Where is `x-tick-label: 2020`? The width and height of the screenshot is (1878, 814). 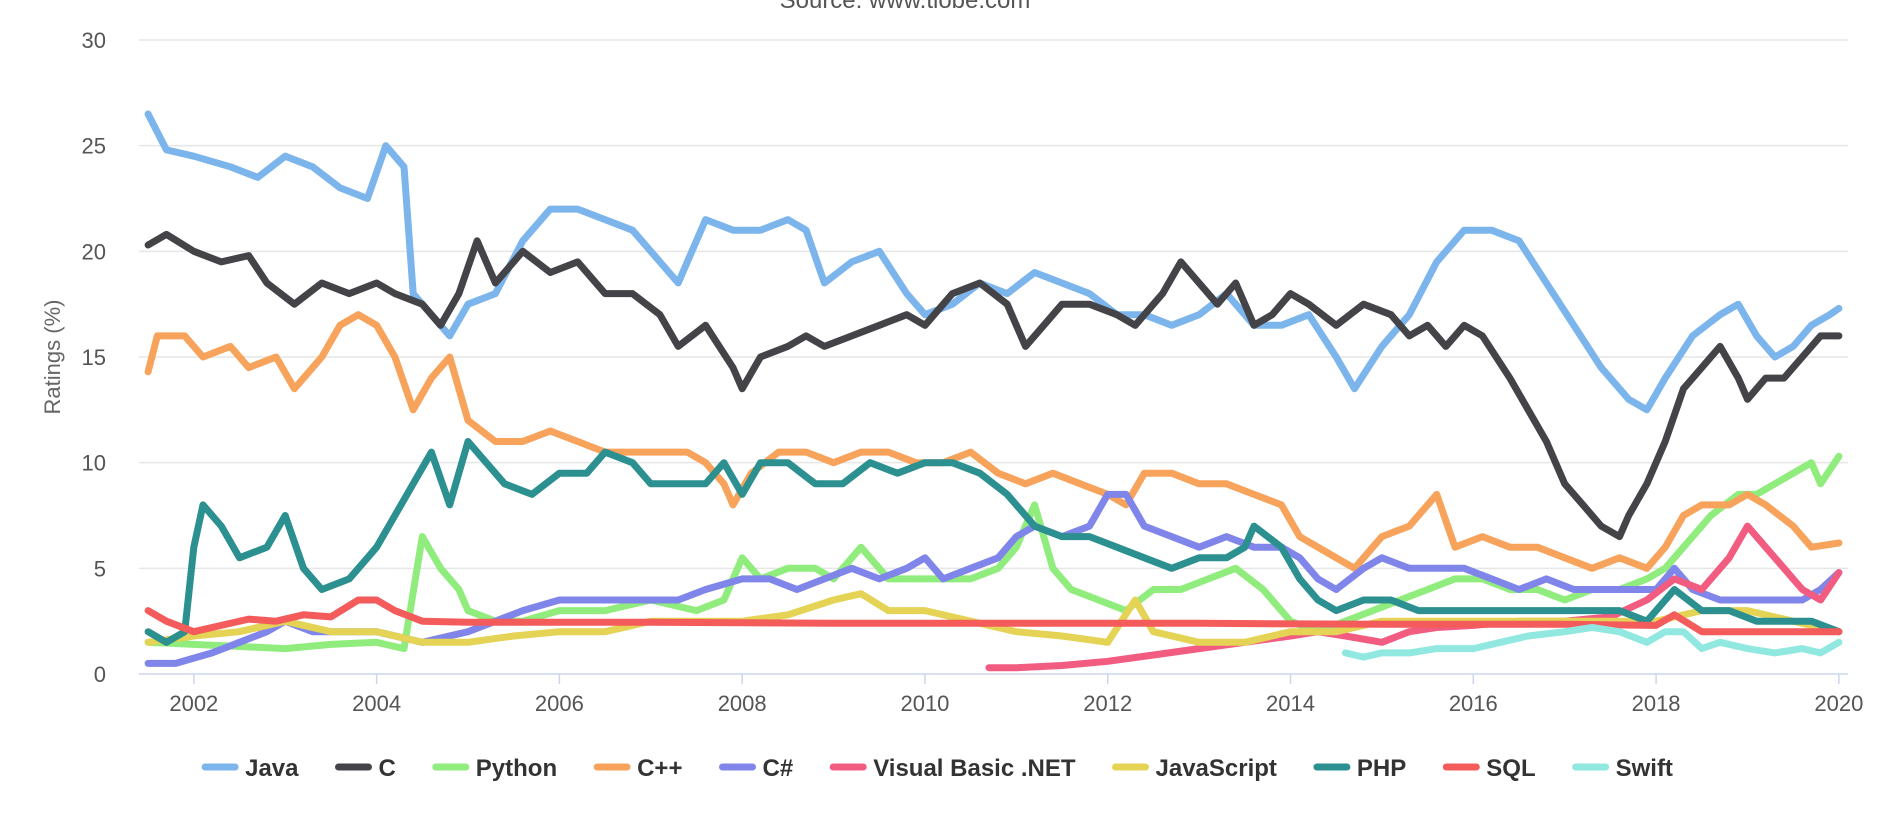 x-tick-label: 2020 is located at coordinates (1838, 703).